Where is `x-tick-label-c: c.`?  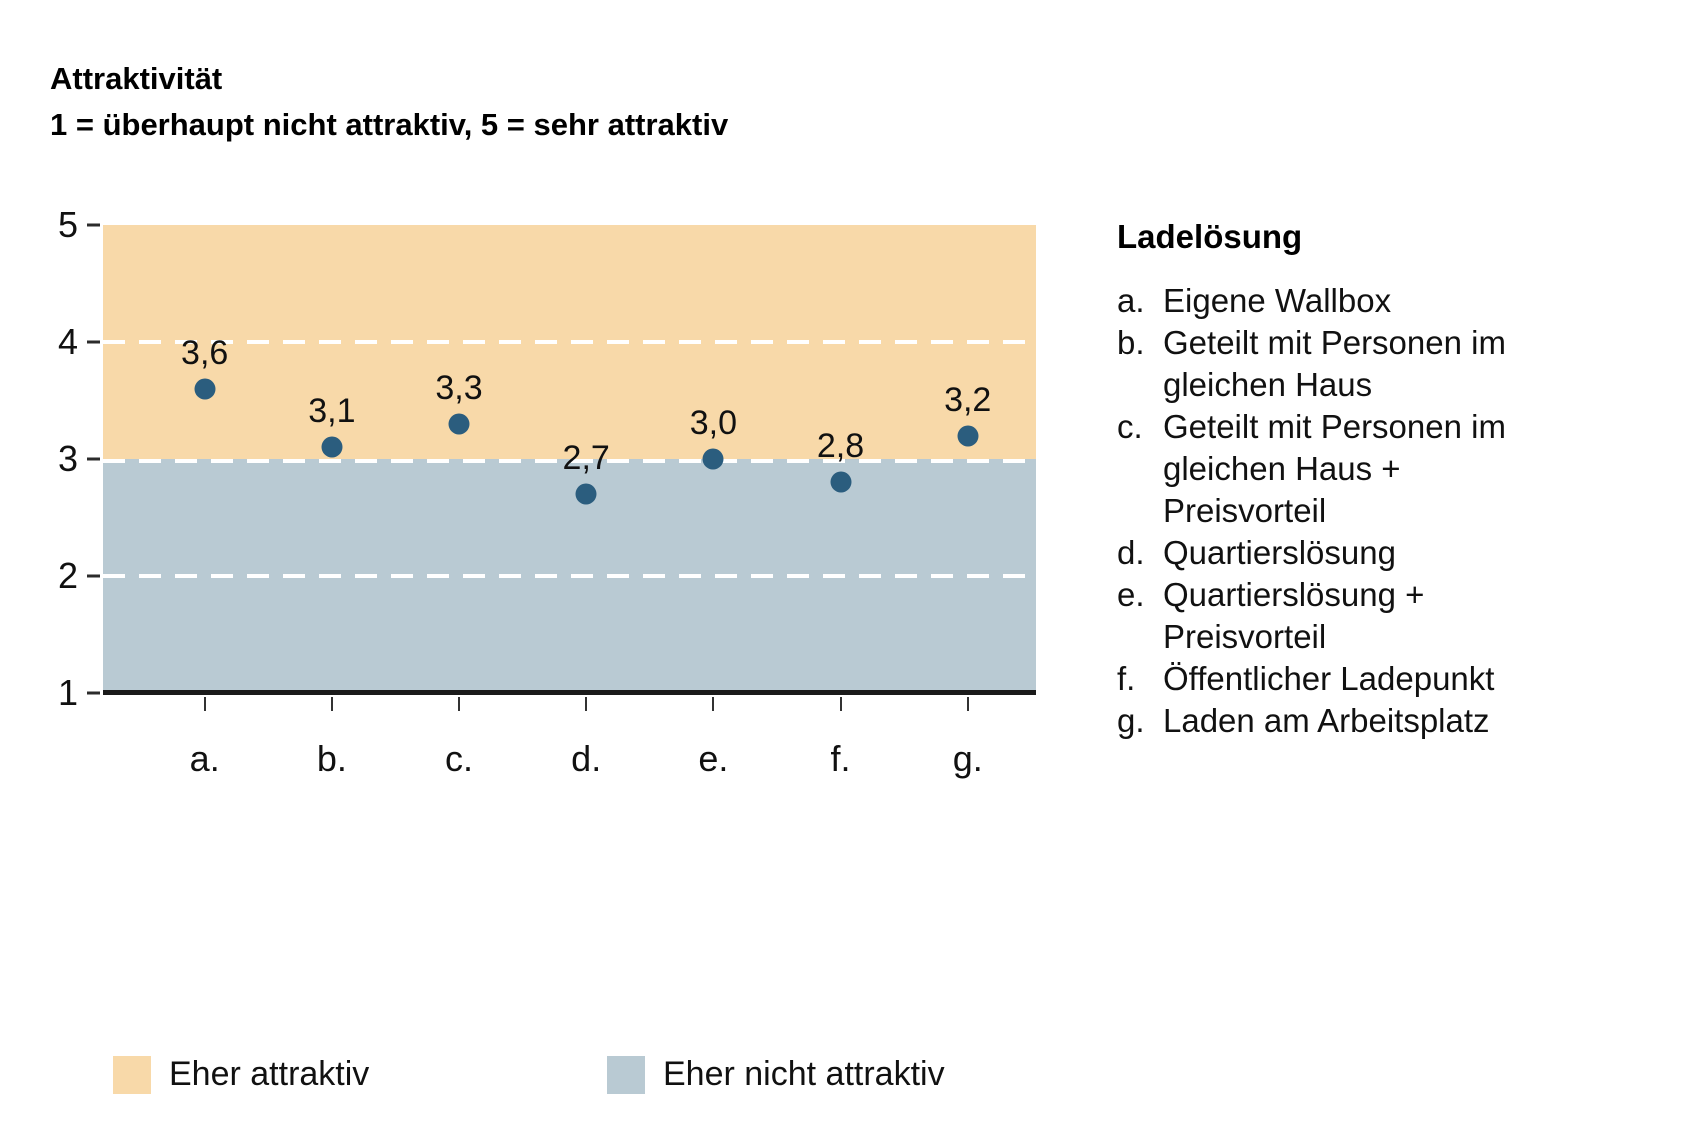
x-tick-label-c: c. is located at coordinates (459, 758).